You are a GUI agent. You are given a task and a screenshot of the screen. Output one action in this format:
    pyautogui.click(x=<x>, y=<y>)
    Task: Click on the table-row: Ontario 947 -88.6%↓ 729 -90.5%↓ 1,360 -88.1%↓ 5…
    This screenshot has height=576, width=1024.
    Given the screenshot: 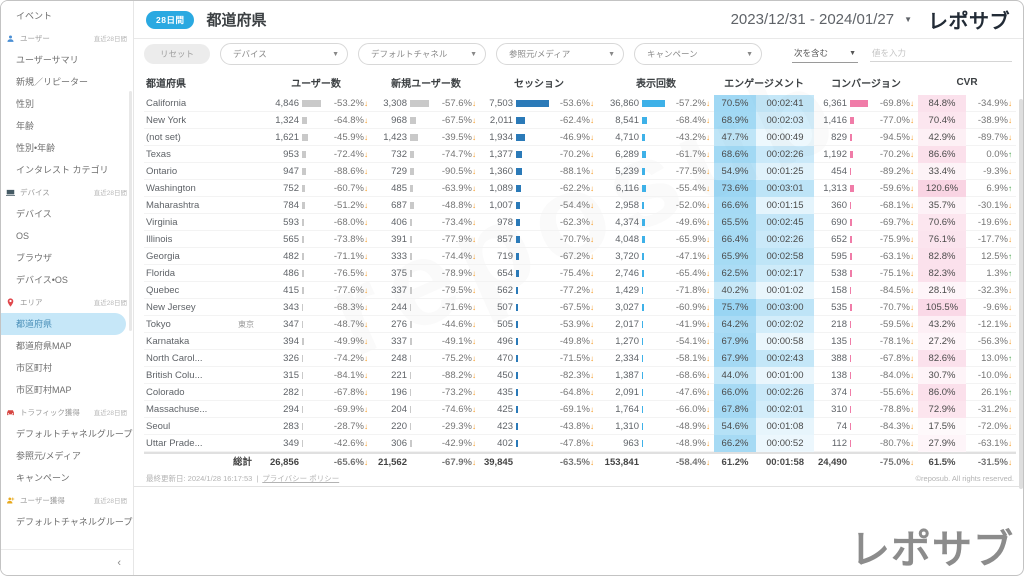 What is the action you would take?
    pyautogui.click(x=580, y=171)
    